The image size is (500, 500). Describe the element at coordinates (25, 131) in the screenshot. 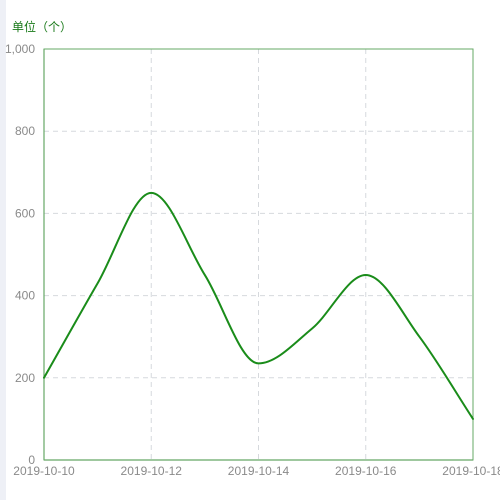

I see `y-tick-label: 800` at that location.